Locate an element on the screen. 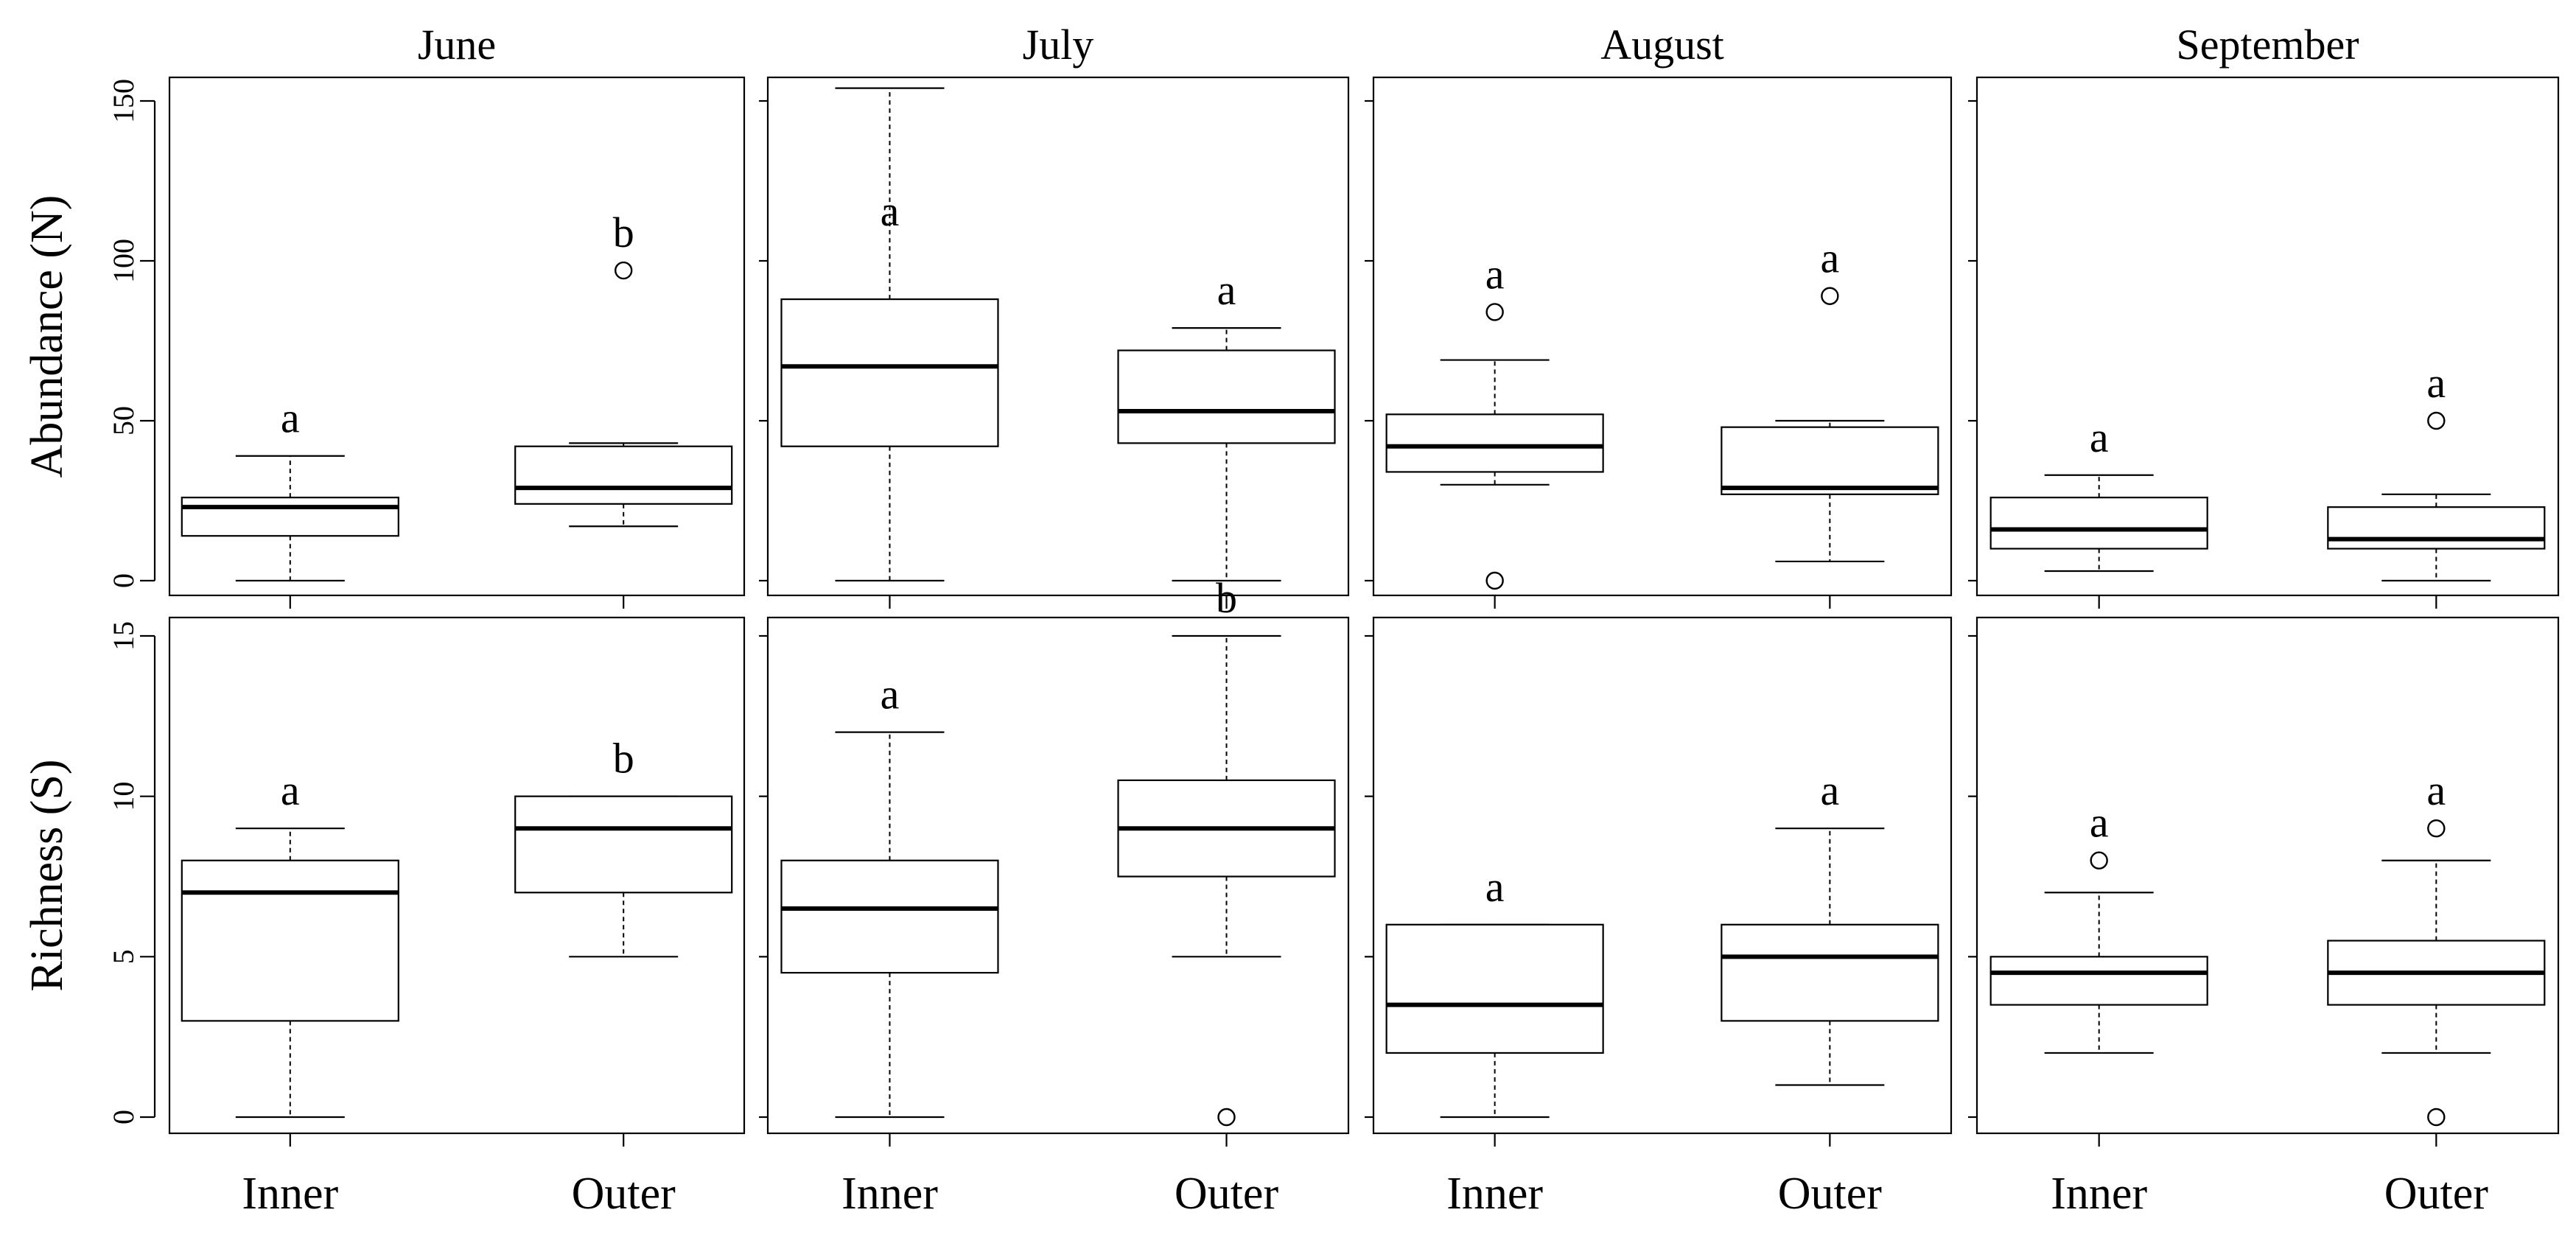 This screenshot has width=2576, height=1235. panel-0-june: ab is located at coordinates (457, 342).